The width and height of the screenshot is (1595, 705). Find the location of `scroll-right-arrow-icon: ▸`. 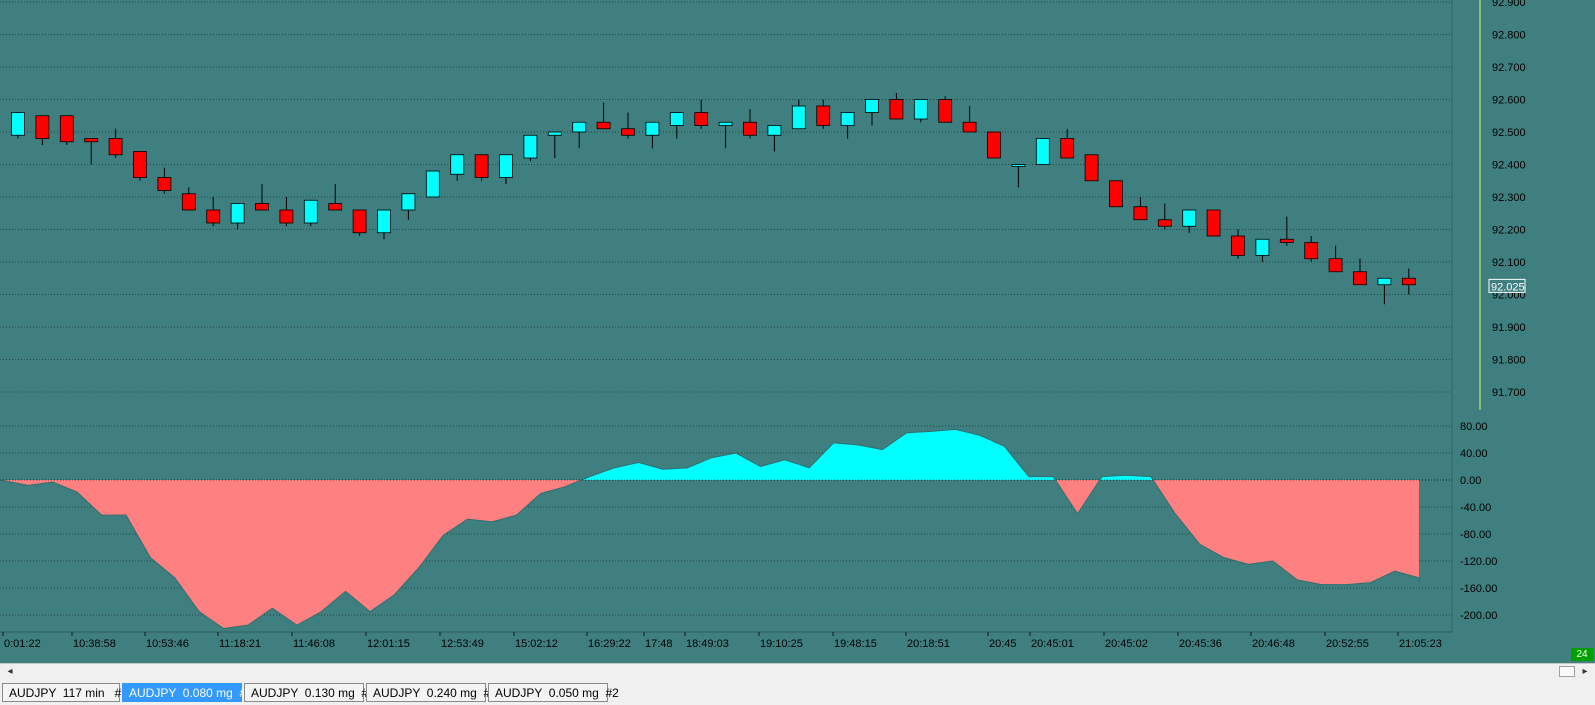

scroll-right-arrow-icon: ▸ is located at coordinates (1585, 671).